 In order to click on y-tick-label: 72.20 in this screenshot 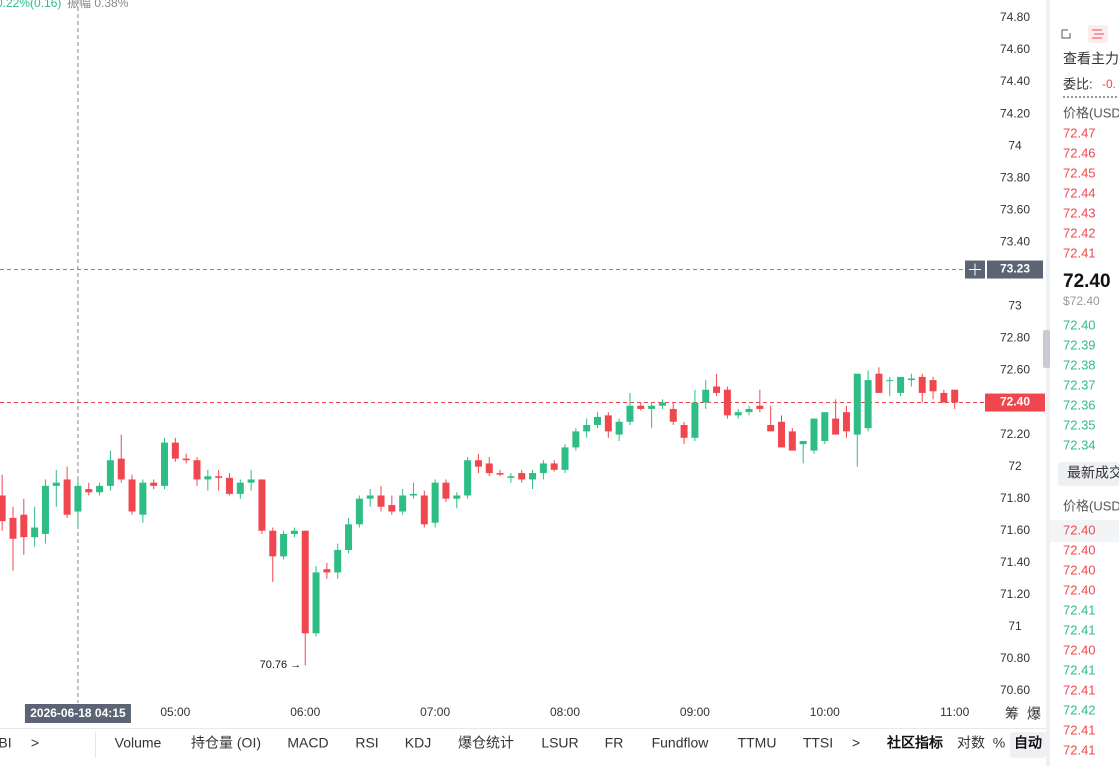, I will do `click(1015, 434)`.